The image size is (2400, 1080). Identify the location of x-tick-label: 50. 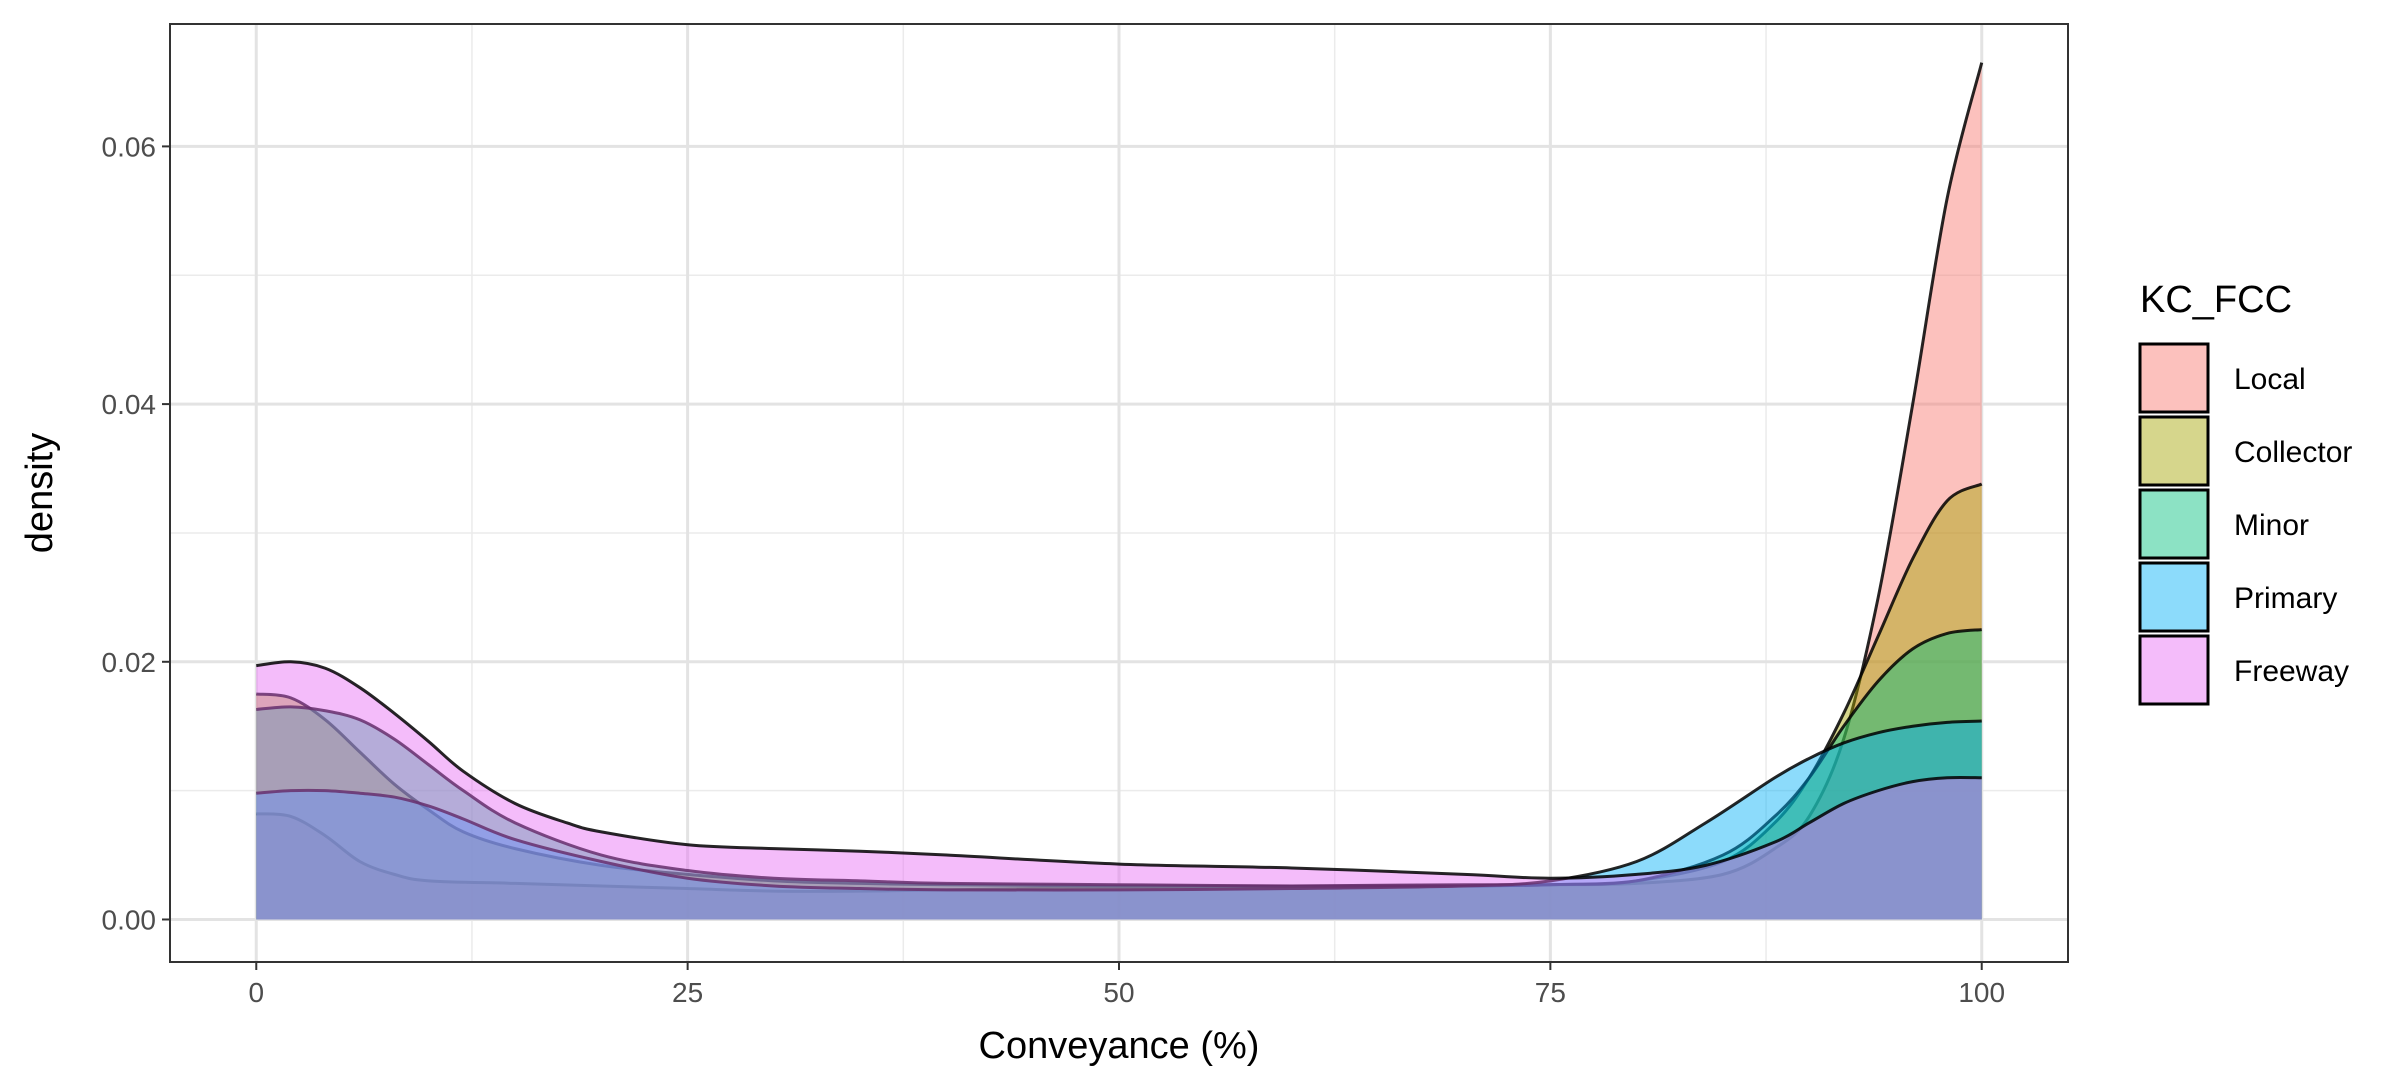
(1118, 992).